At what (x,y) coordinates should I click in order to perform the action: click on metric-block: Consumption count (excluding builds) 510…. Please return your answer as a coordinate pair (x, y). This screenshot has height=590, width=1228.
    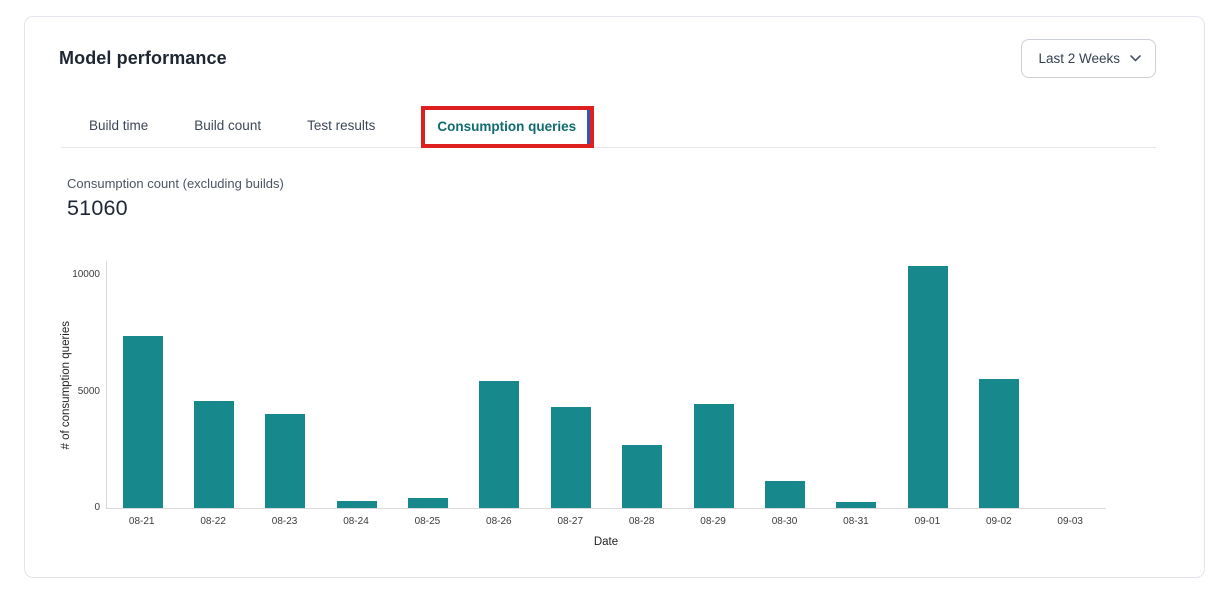
    Looking at the image, I should click on (611, 198).